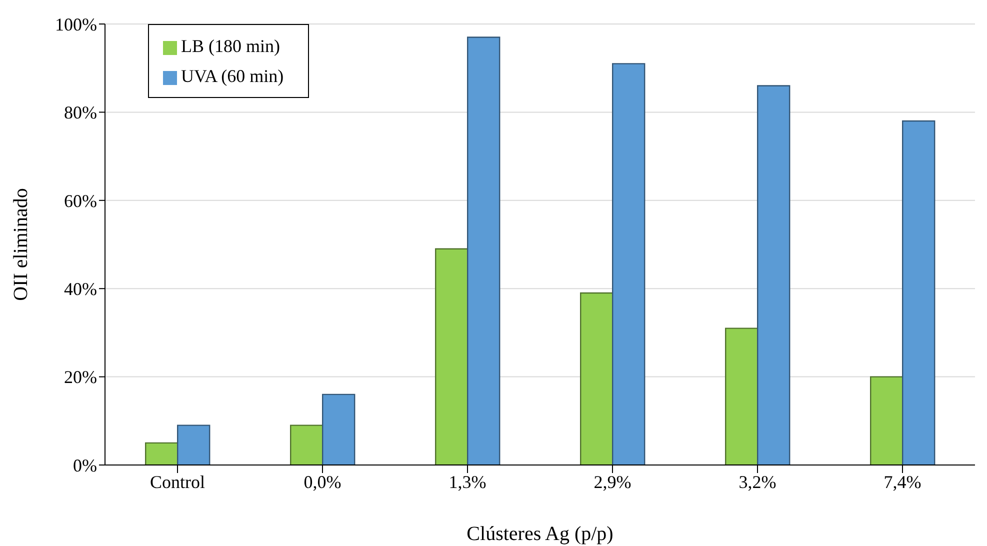 The width and height of the screenshot is (987, 546). What do you see at coordinates (85, 465) in the screenshot?
I see `y-tick-label: 0%` at bounding box center [85, 465].